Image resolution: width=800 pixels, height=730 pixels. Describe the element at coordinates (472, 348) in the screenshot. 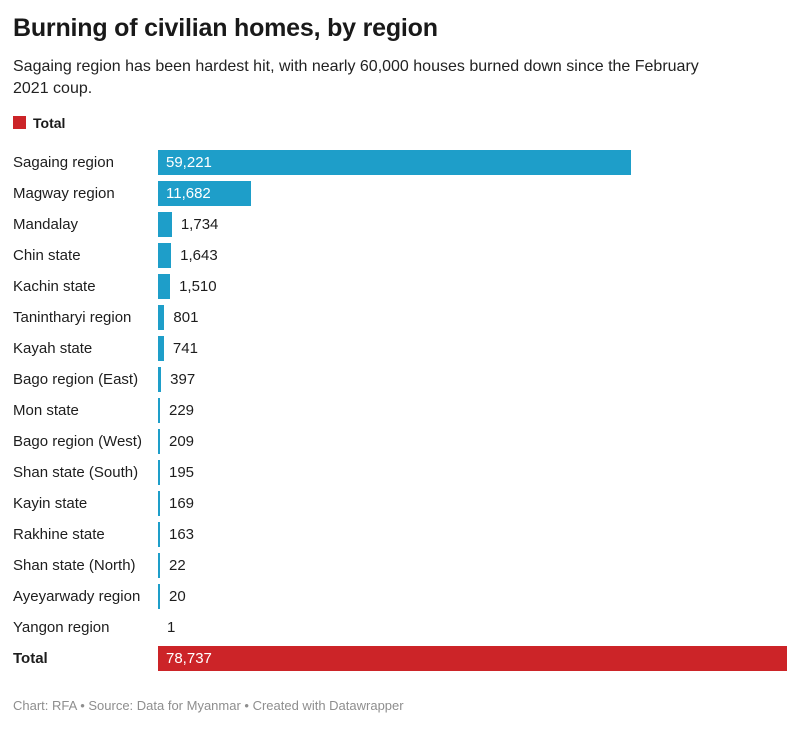

I see `bar-area: 741` at that location.